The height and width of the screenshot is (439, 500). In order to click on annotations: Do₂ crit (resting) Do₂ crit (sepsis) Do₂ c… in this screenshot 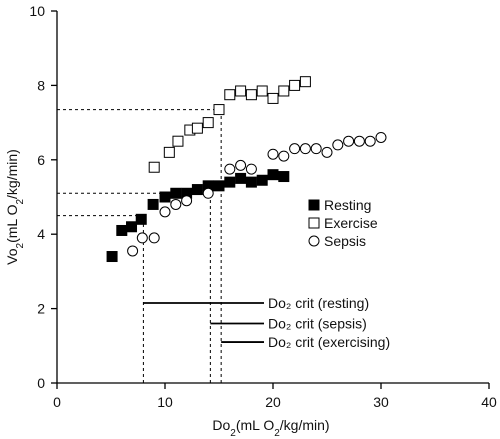, I will do `click(266, 322)`.